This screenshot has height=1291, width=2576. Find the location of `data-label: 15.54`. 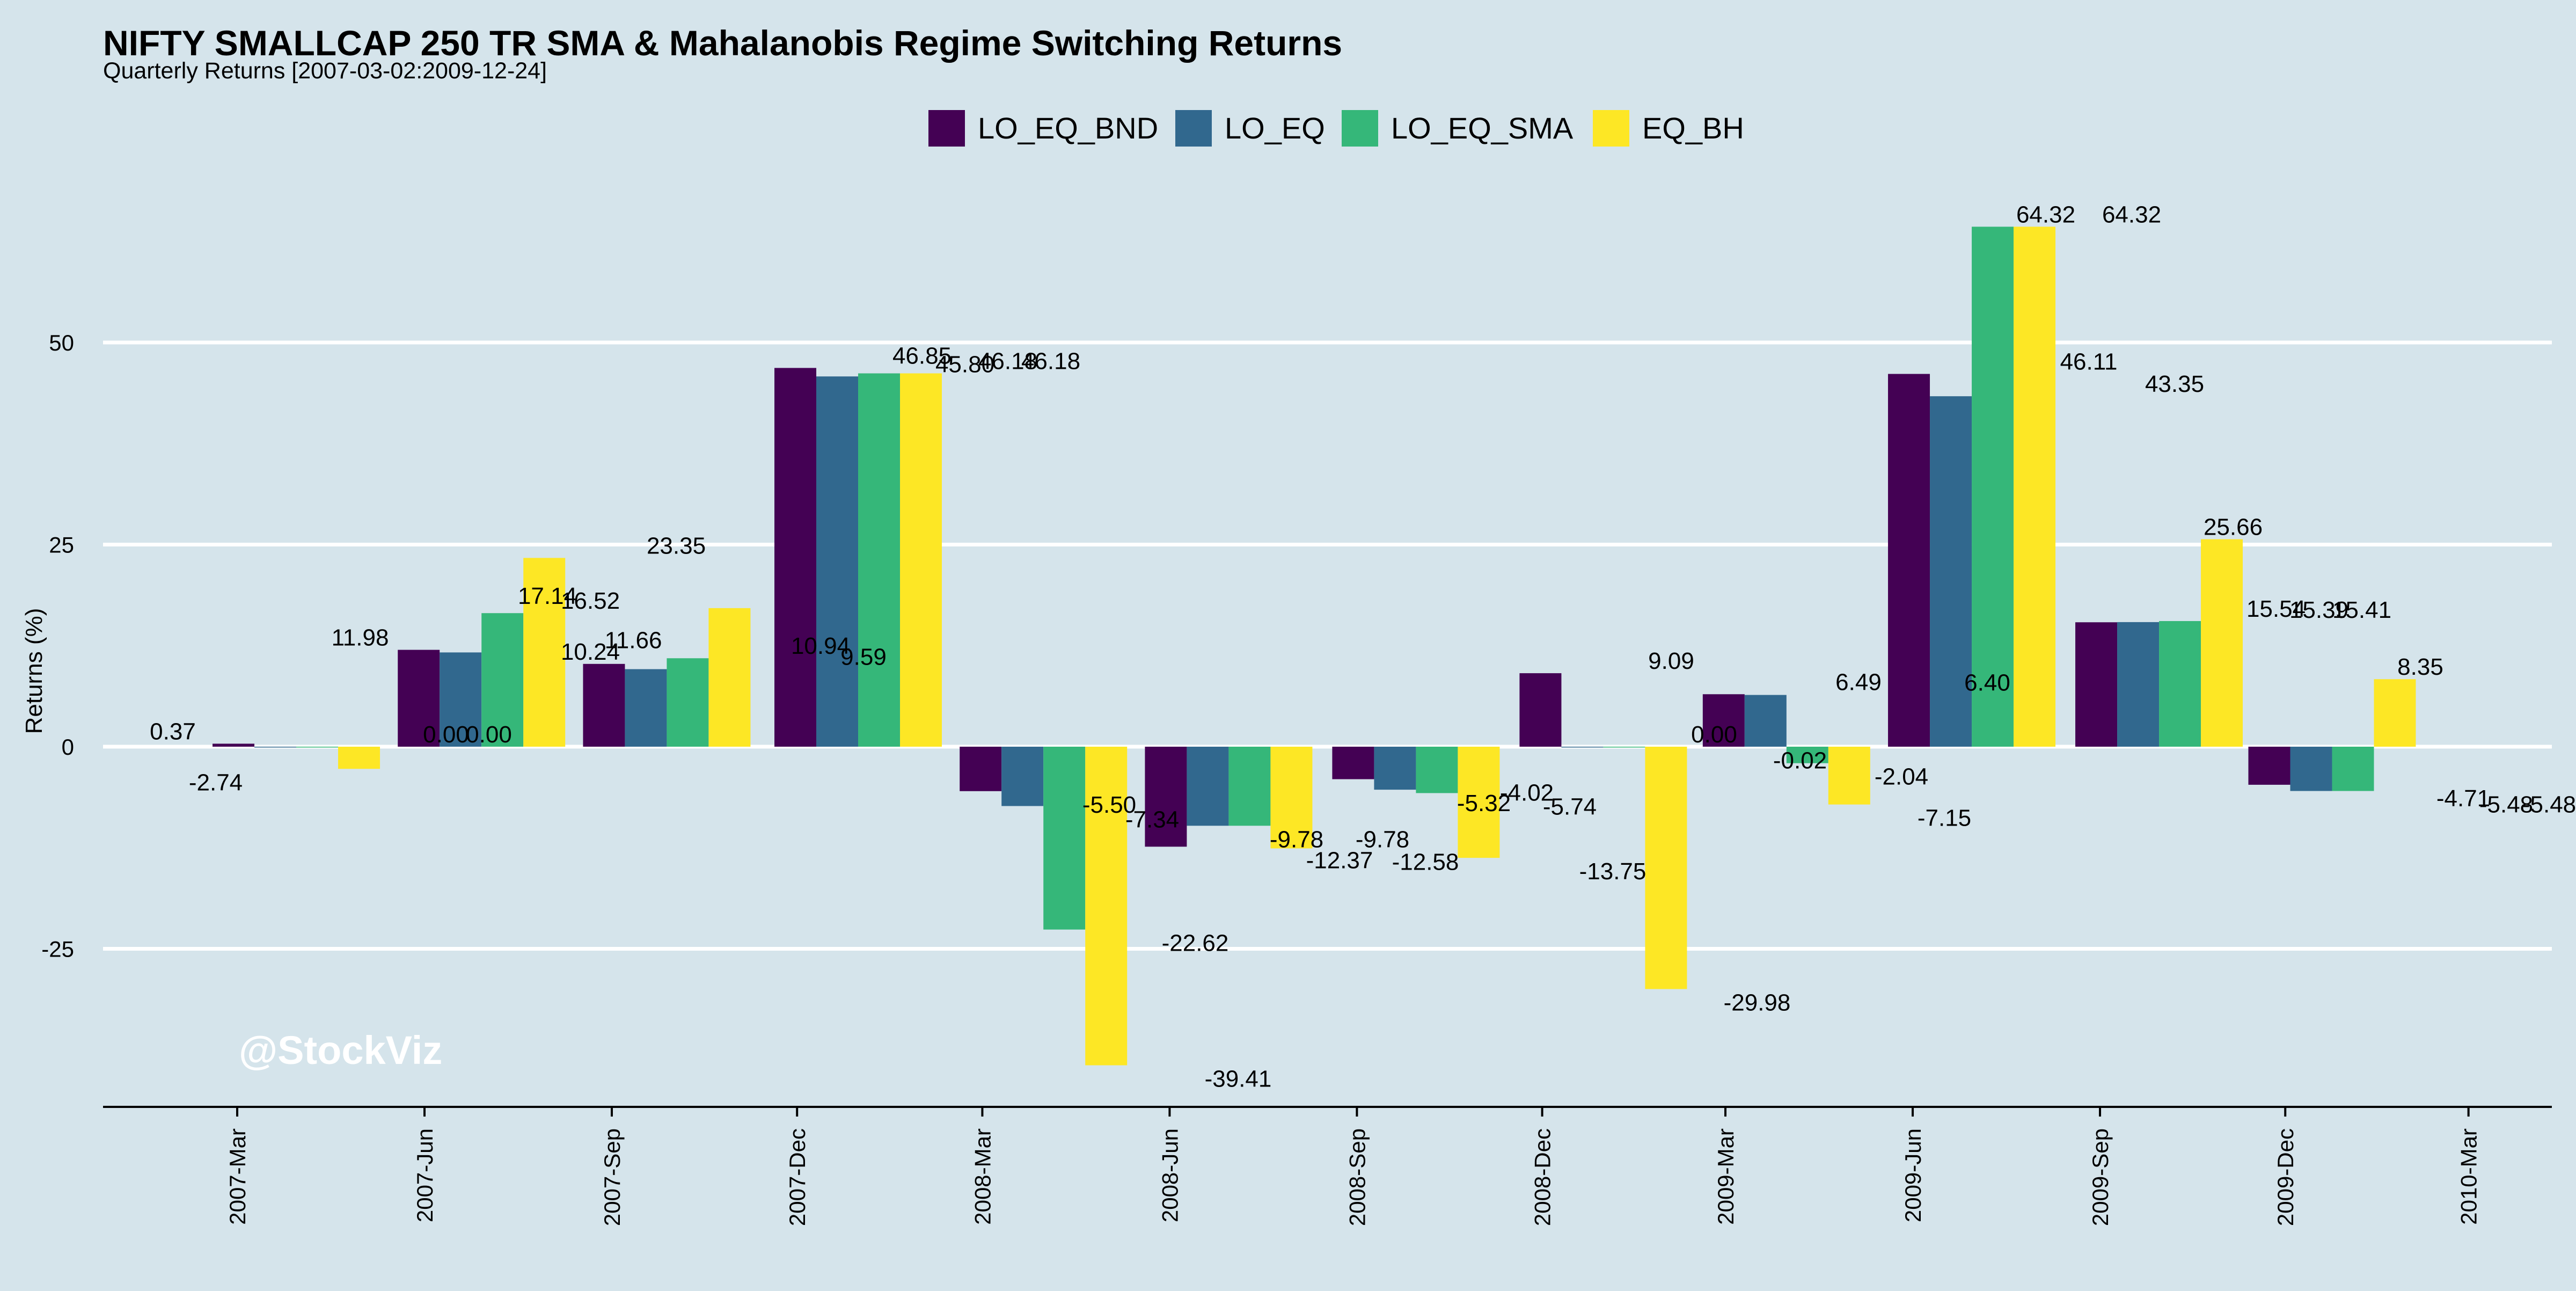

data-label: 15.54 is located at coordinates (2276, 609).